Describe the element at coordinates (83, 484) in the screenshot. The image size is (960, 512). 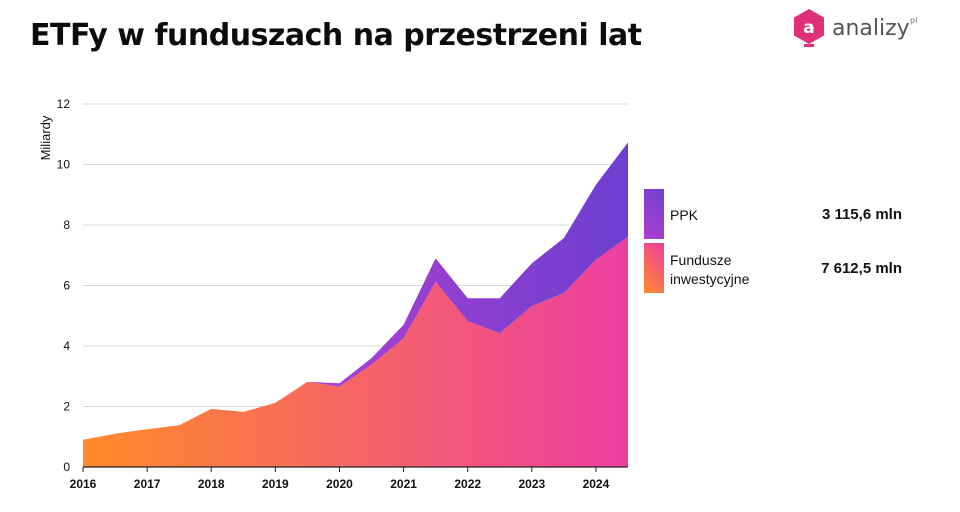
I see `x-tick-label: 2016` at that location.